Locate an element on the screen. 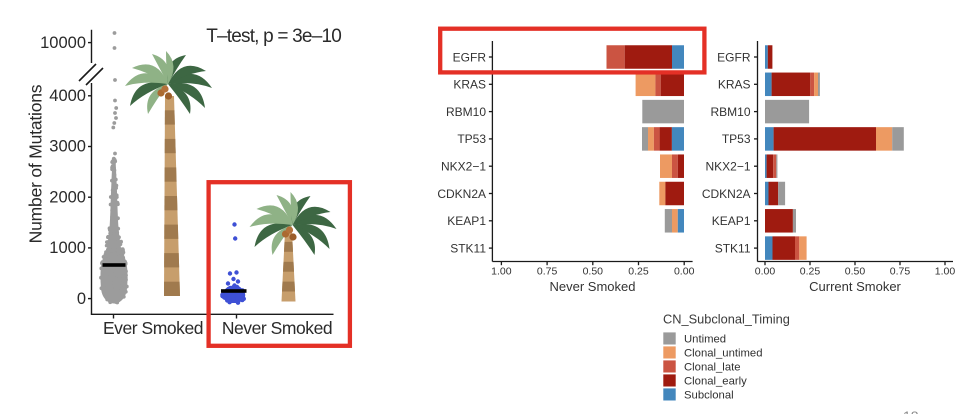 This screenshot has height=414, width=966. svg-text: CN_Subclonal_Timing is located at coordinates (726, 318).